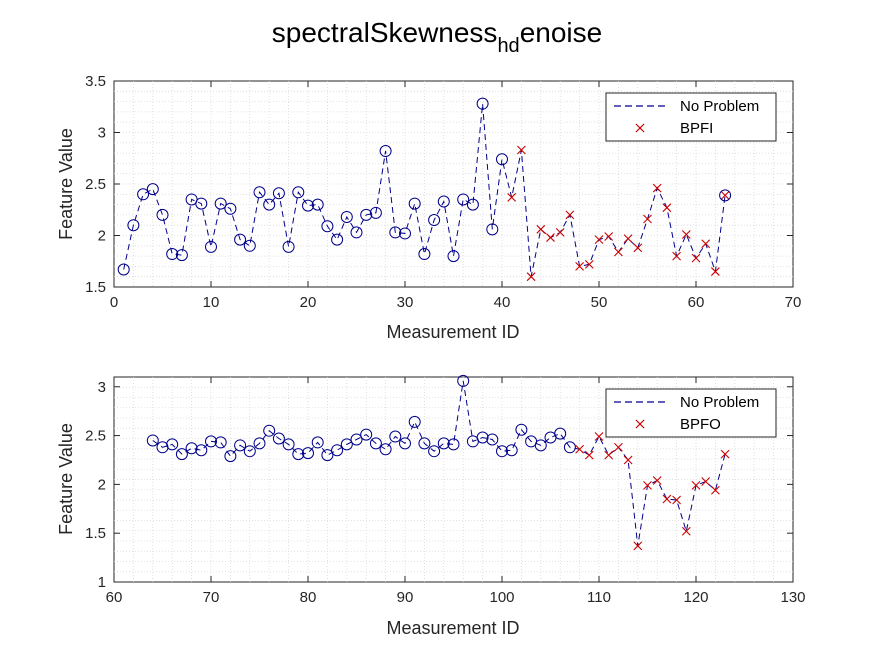 This screenshot has width=875, height=656. I want to click on bottom-xtick-label: 120, so click(695, 597).